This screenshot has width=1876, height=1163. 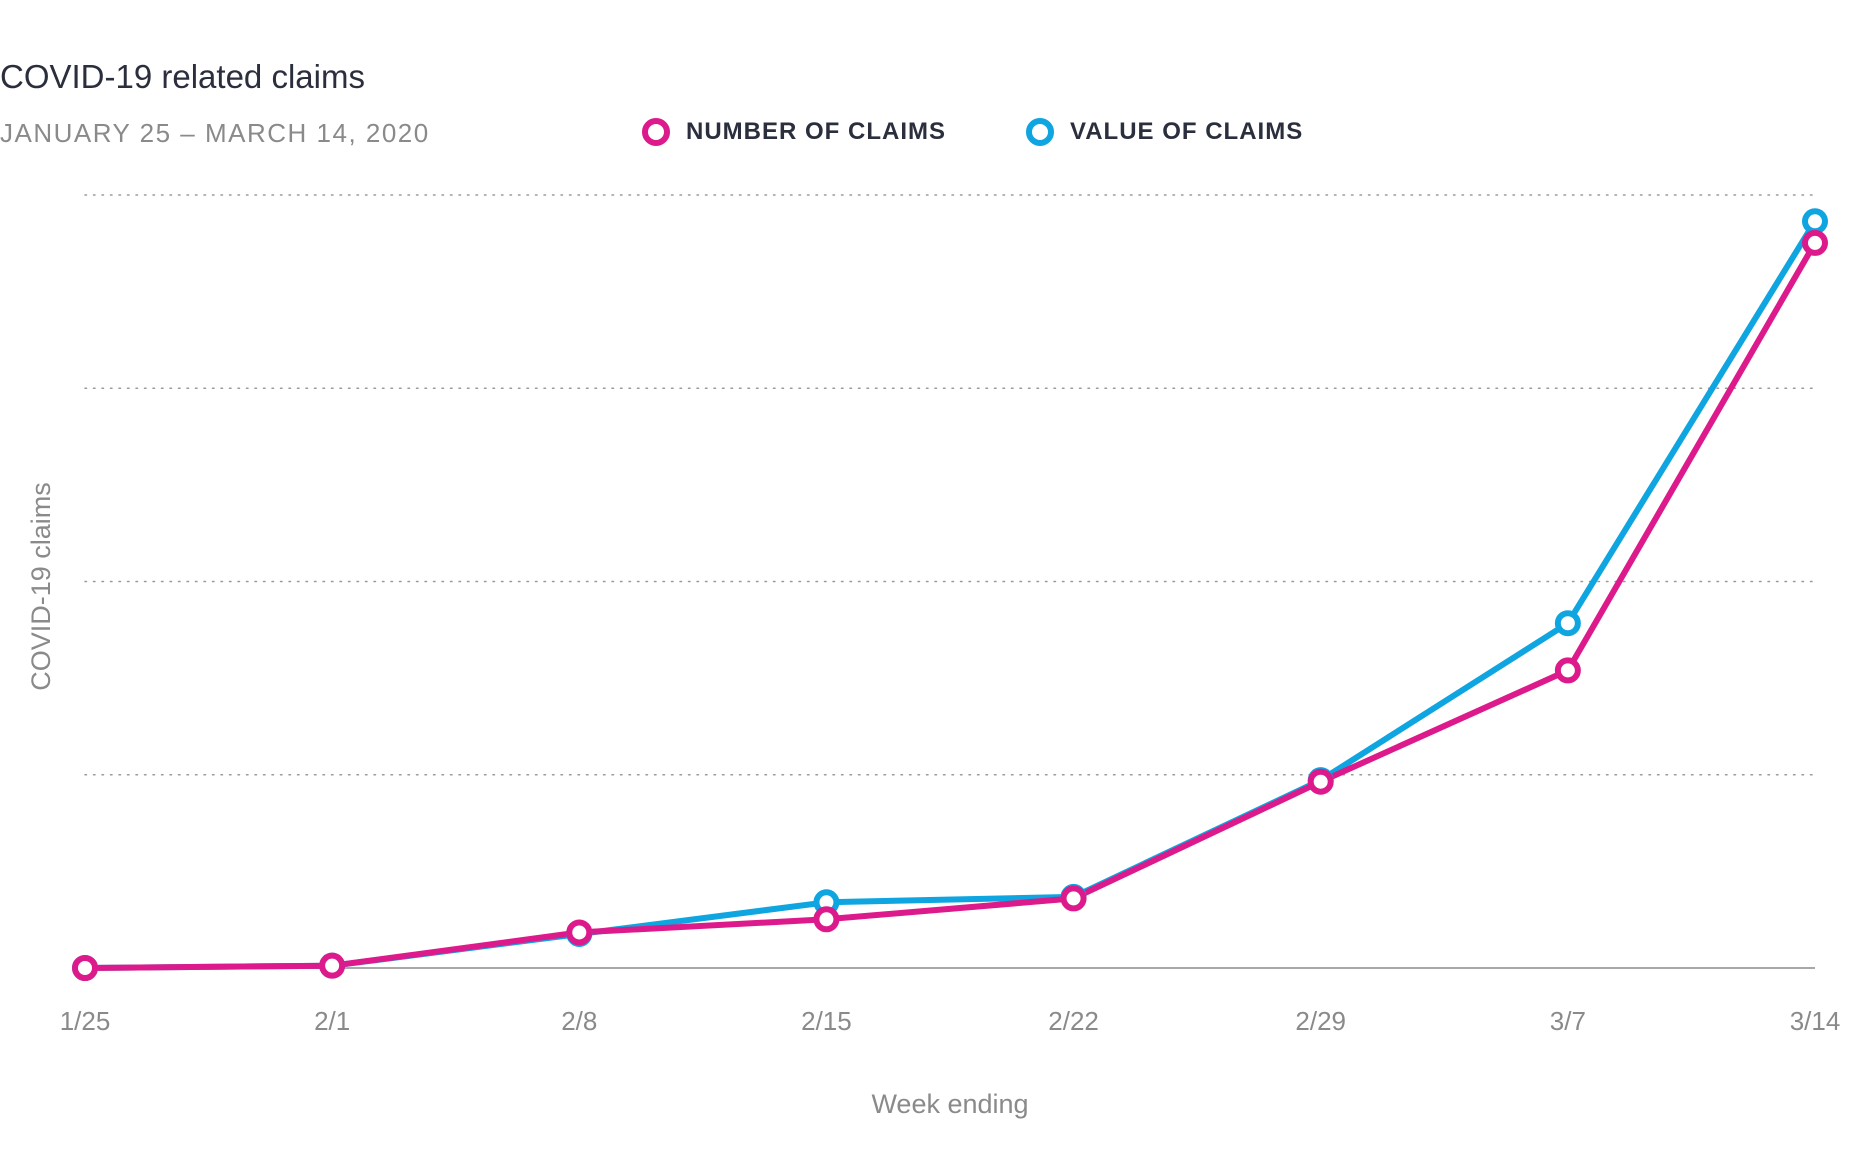 I want to click on legend-label: VALUE OF CLAIMS, so click(x=1187, y=131).